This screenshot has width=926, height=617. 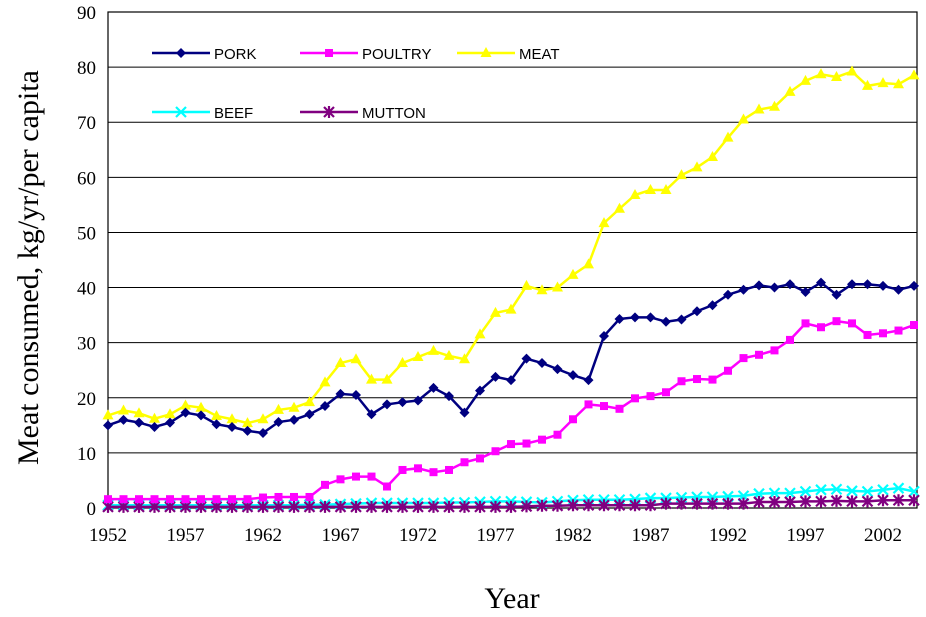 I want to click on legend-marker, so click(x=181, y=53).